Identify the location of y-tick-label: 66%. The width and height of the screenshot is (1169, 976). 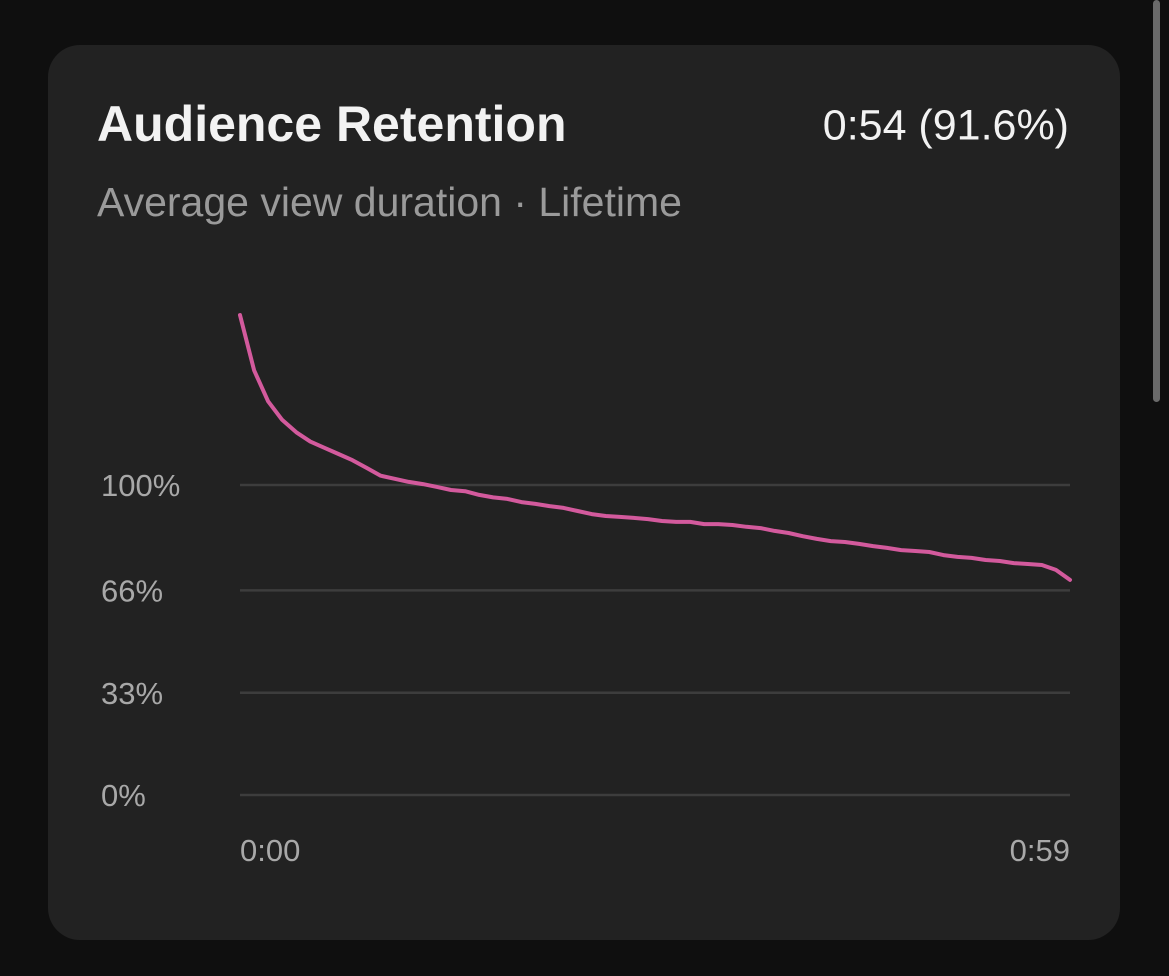
(132, 591).